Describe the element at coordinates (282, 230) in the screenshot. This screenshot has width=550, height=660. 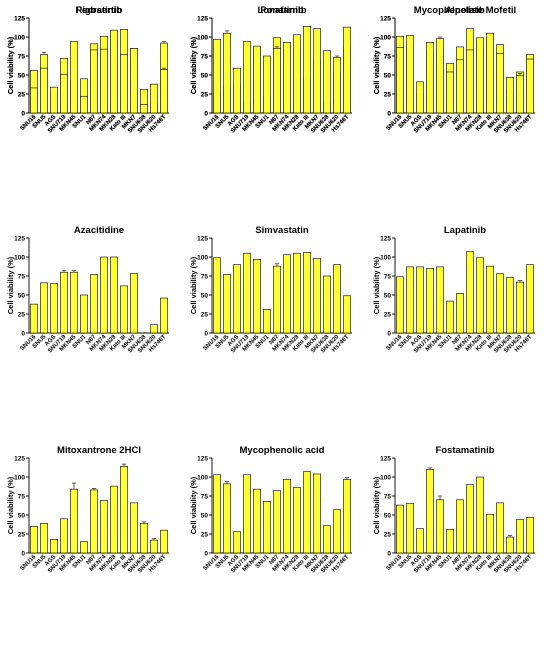
I see `chart-title: Simvastatin` at that location.